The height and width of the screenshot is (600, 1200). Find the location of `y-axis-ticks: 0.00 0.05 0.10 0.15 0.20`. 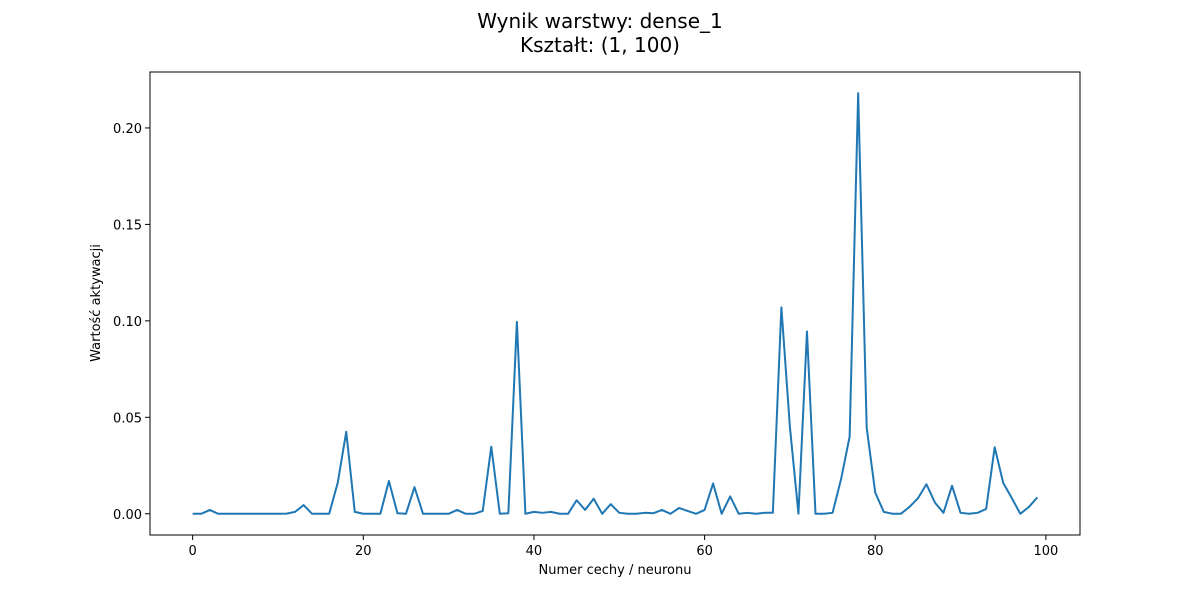

y-axis-ticks: 0.00 0.05 0.10 0.15 0.20 is located at coordinates (131, 322).